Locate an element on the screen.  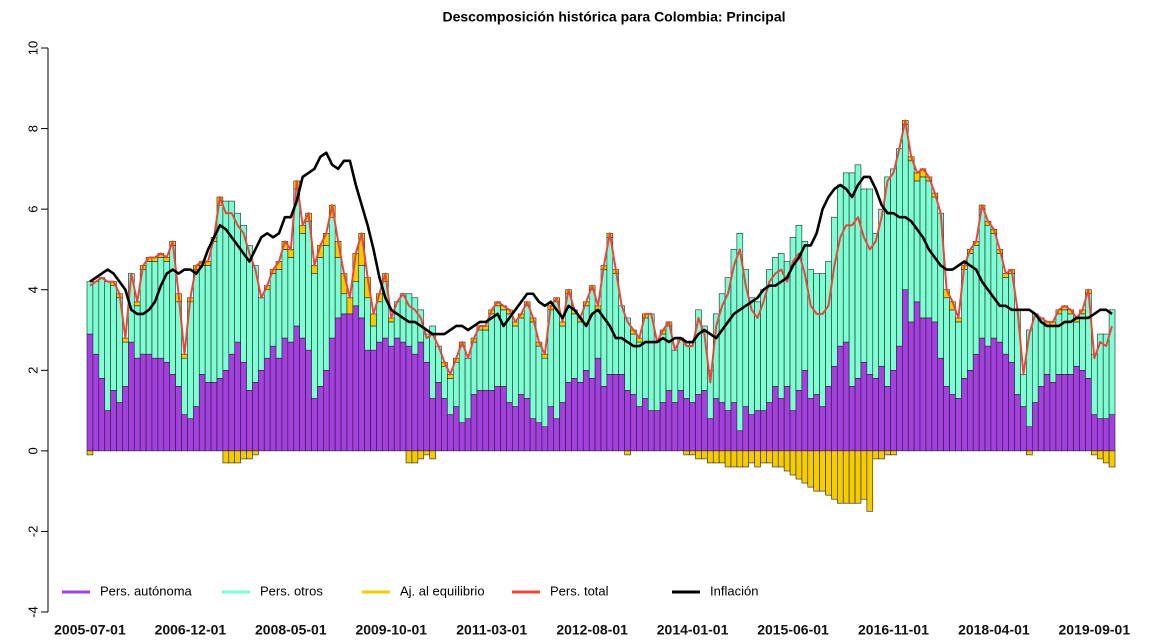
y-tick-label: -4 is located at coordinates (32, 612).